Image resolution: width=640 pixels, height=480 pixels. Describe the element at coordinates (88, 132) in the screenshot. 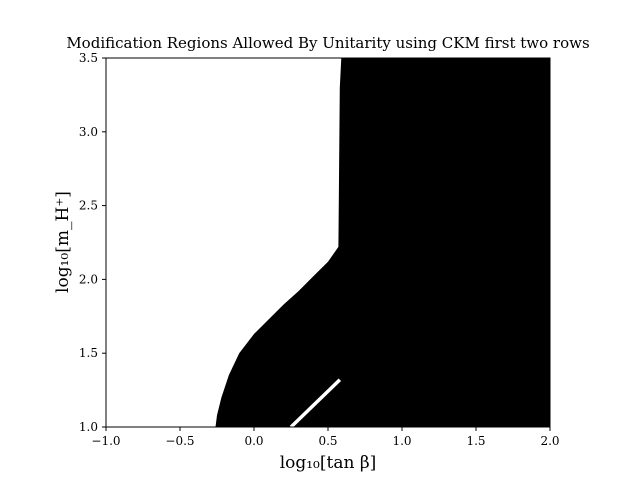

I see `y-tick-label: 3.0` at that location.